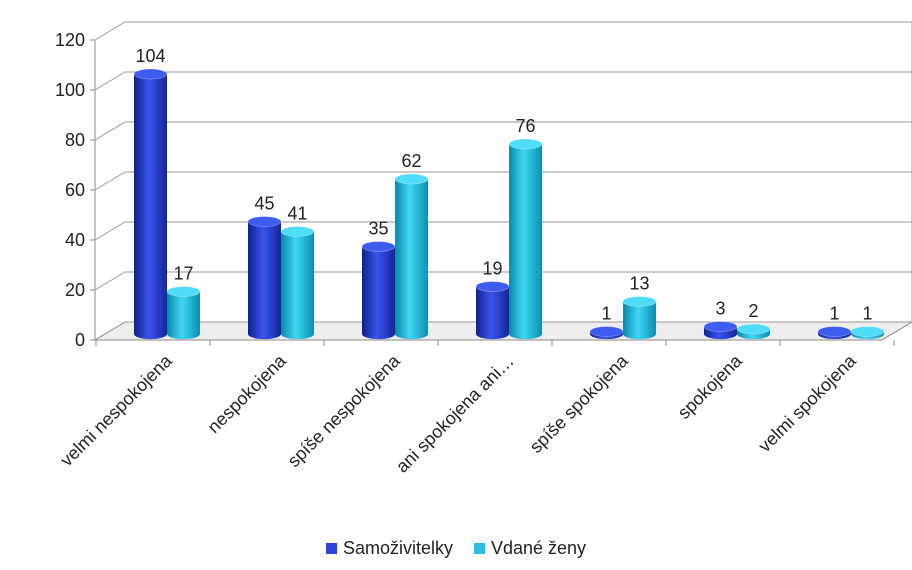  Describe the element at coordinates (807, 403) in the screenshot. I see `x-tick-label: velmi spokojena` at that location.